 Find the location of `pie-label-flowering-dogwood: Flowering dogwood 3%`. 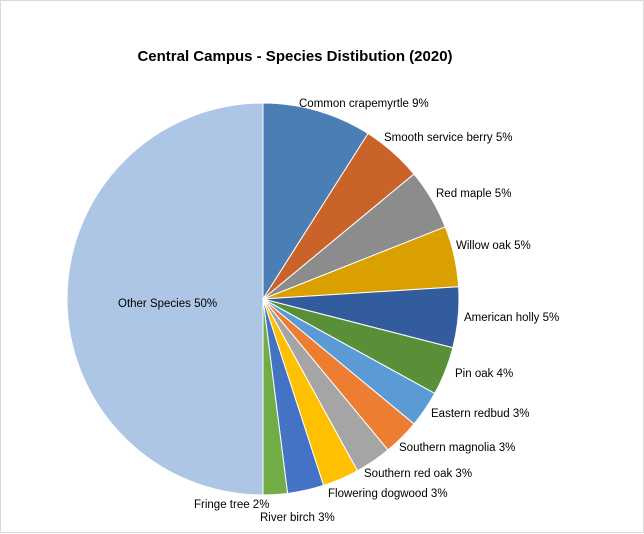

pie-label-flowering-dogwood: Flowering dogwood 3% is located at coordinates (388, 494).